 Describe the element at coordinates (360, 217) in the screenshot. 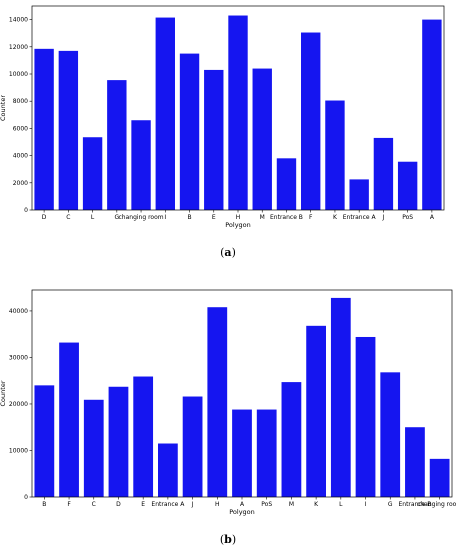

I see `x-tick-label-a-13: Entrance A` at that location.